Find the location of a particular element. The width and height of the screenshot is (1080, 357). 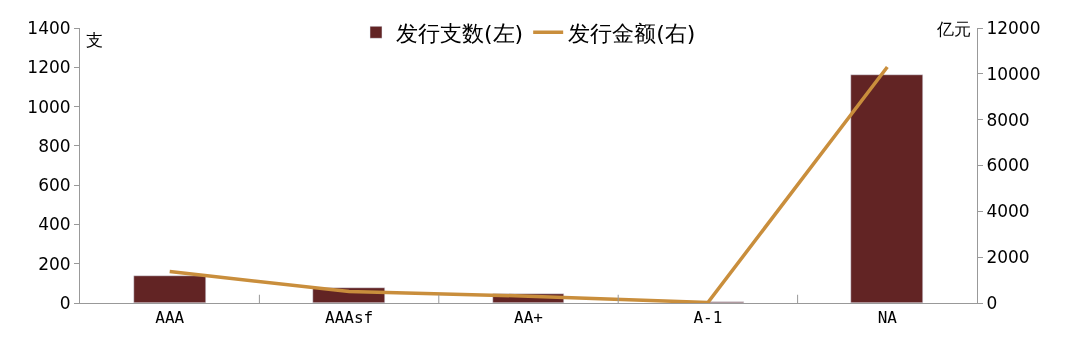

legend-label: 发行支数(左) is located at coordinates (460, 33).